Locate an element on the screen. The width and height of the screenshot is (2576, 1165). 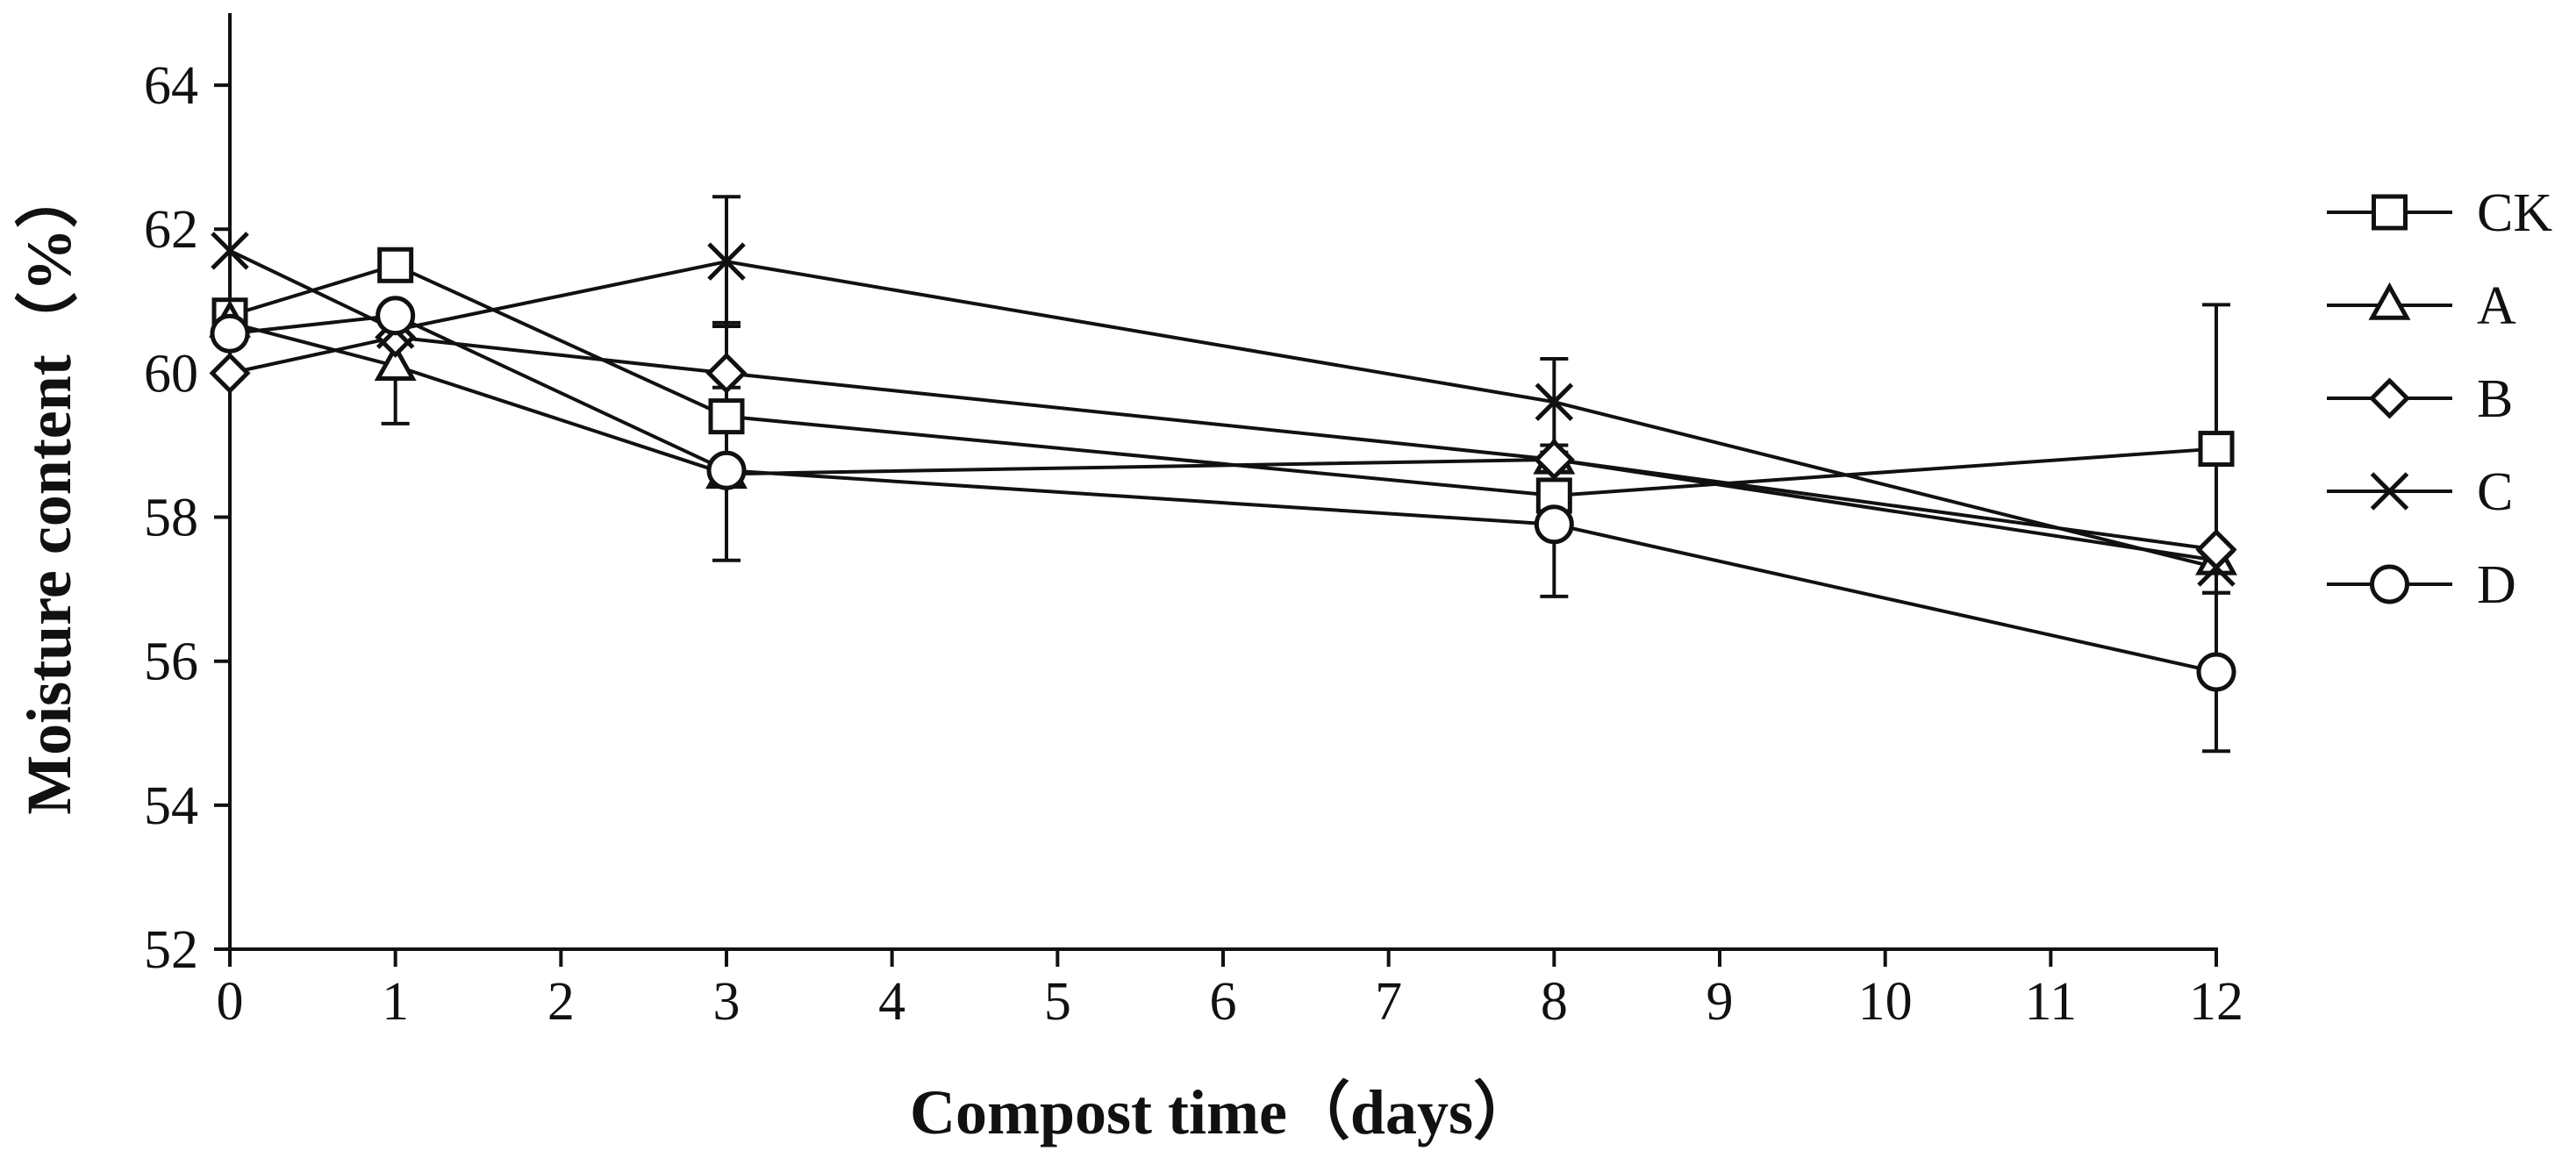
legend-marker-d is located at coordinates (2389, 584).